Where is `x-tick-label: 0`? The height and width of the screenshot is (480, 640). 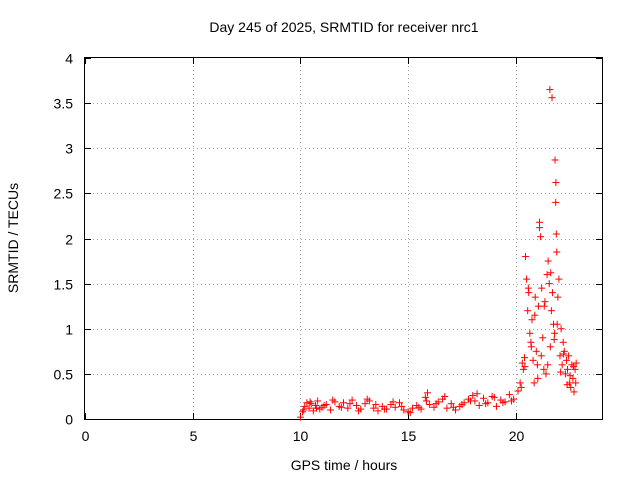
x-tick-label: 0 is located at coordinates (86, 436).